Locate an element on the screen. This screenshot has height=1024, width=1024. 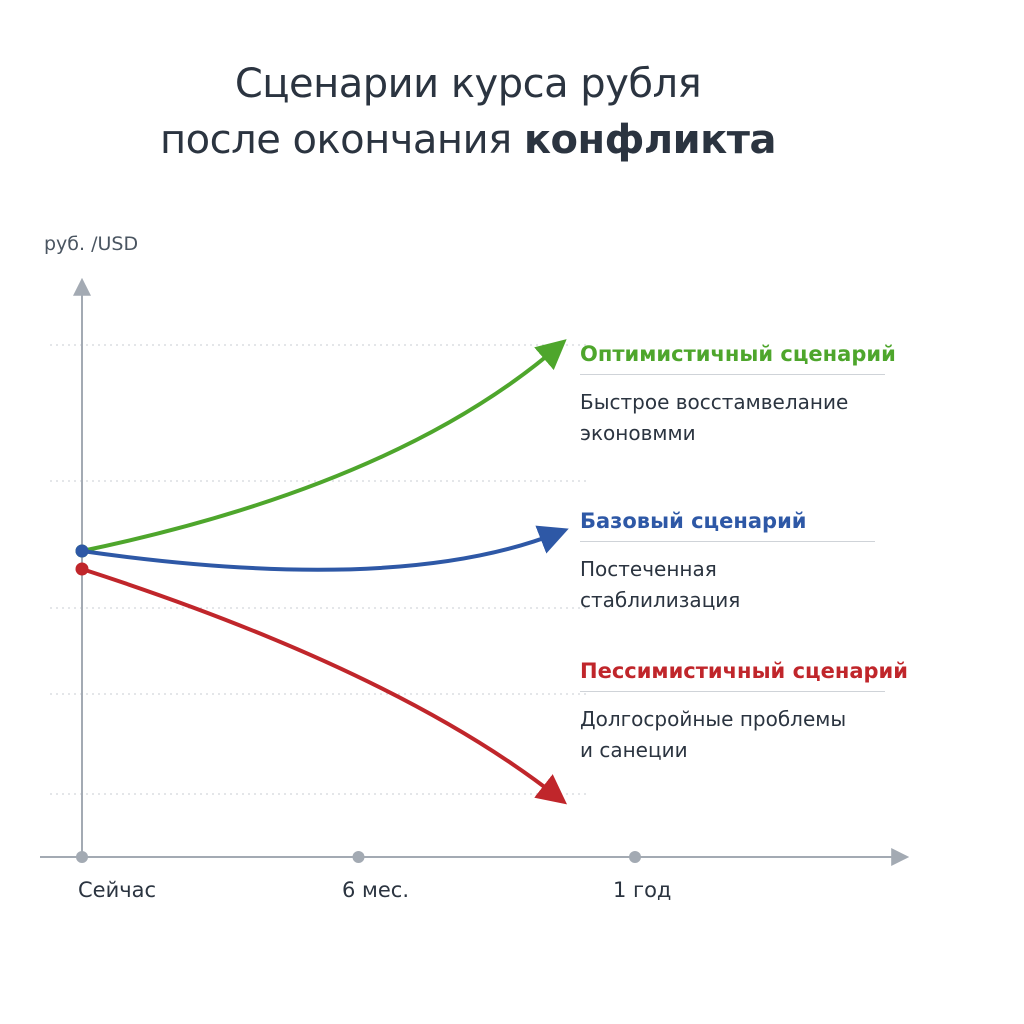
legend-optimistic-desc-line1: Быстрое восстамвелание is located at coordinates (714, 402).